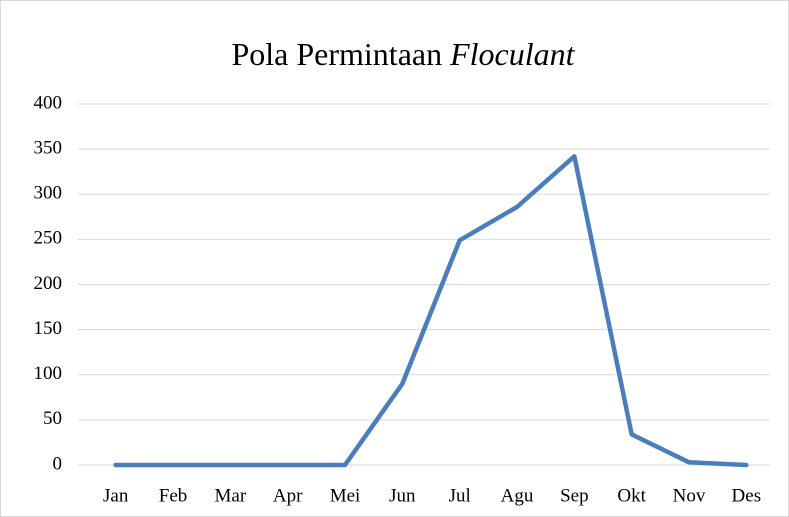  Describe the element at coordinates (747, 495) in the screenshot. I see `x-tick-label: Des` at that location.